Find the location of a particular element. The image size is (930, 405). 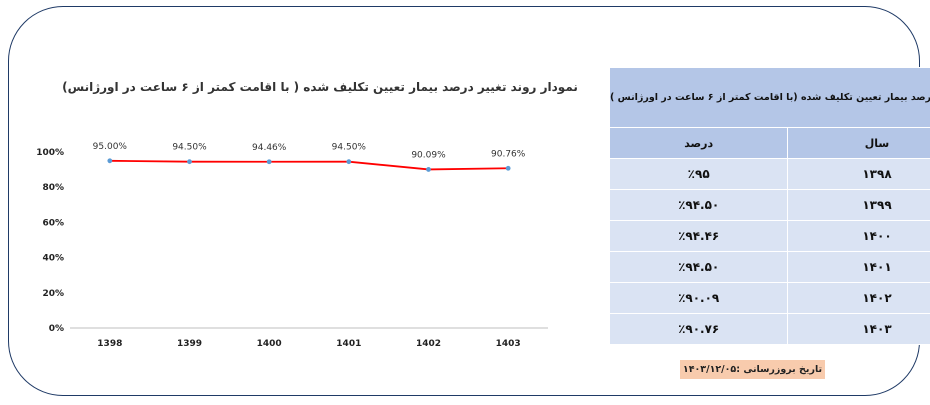

header-percent: درصد is located at coordinates (698, 143).